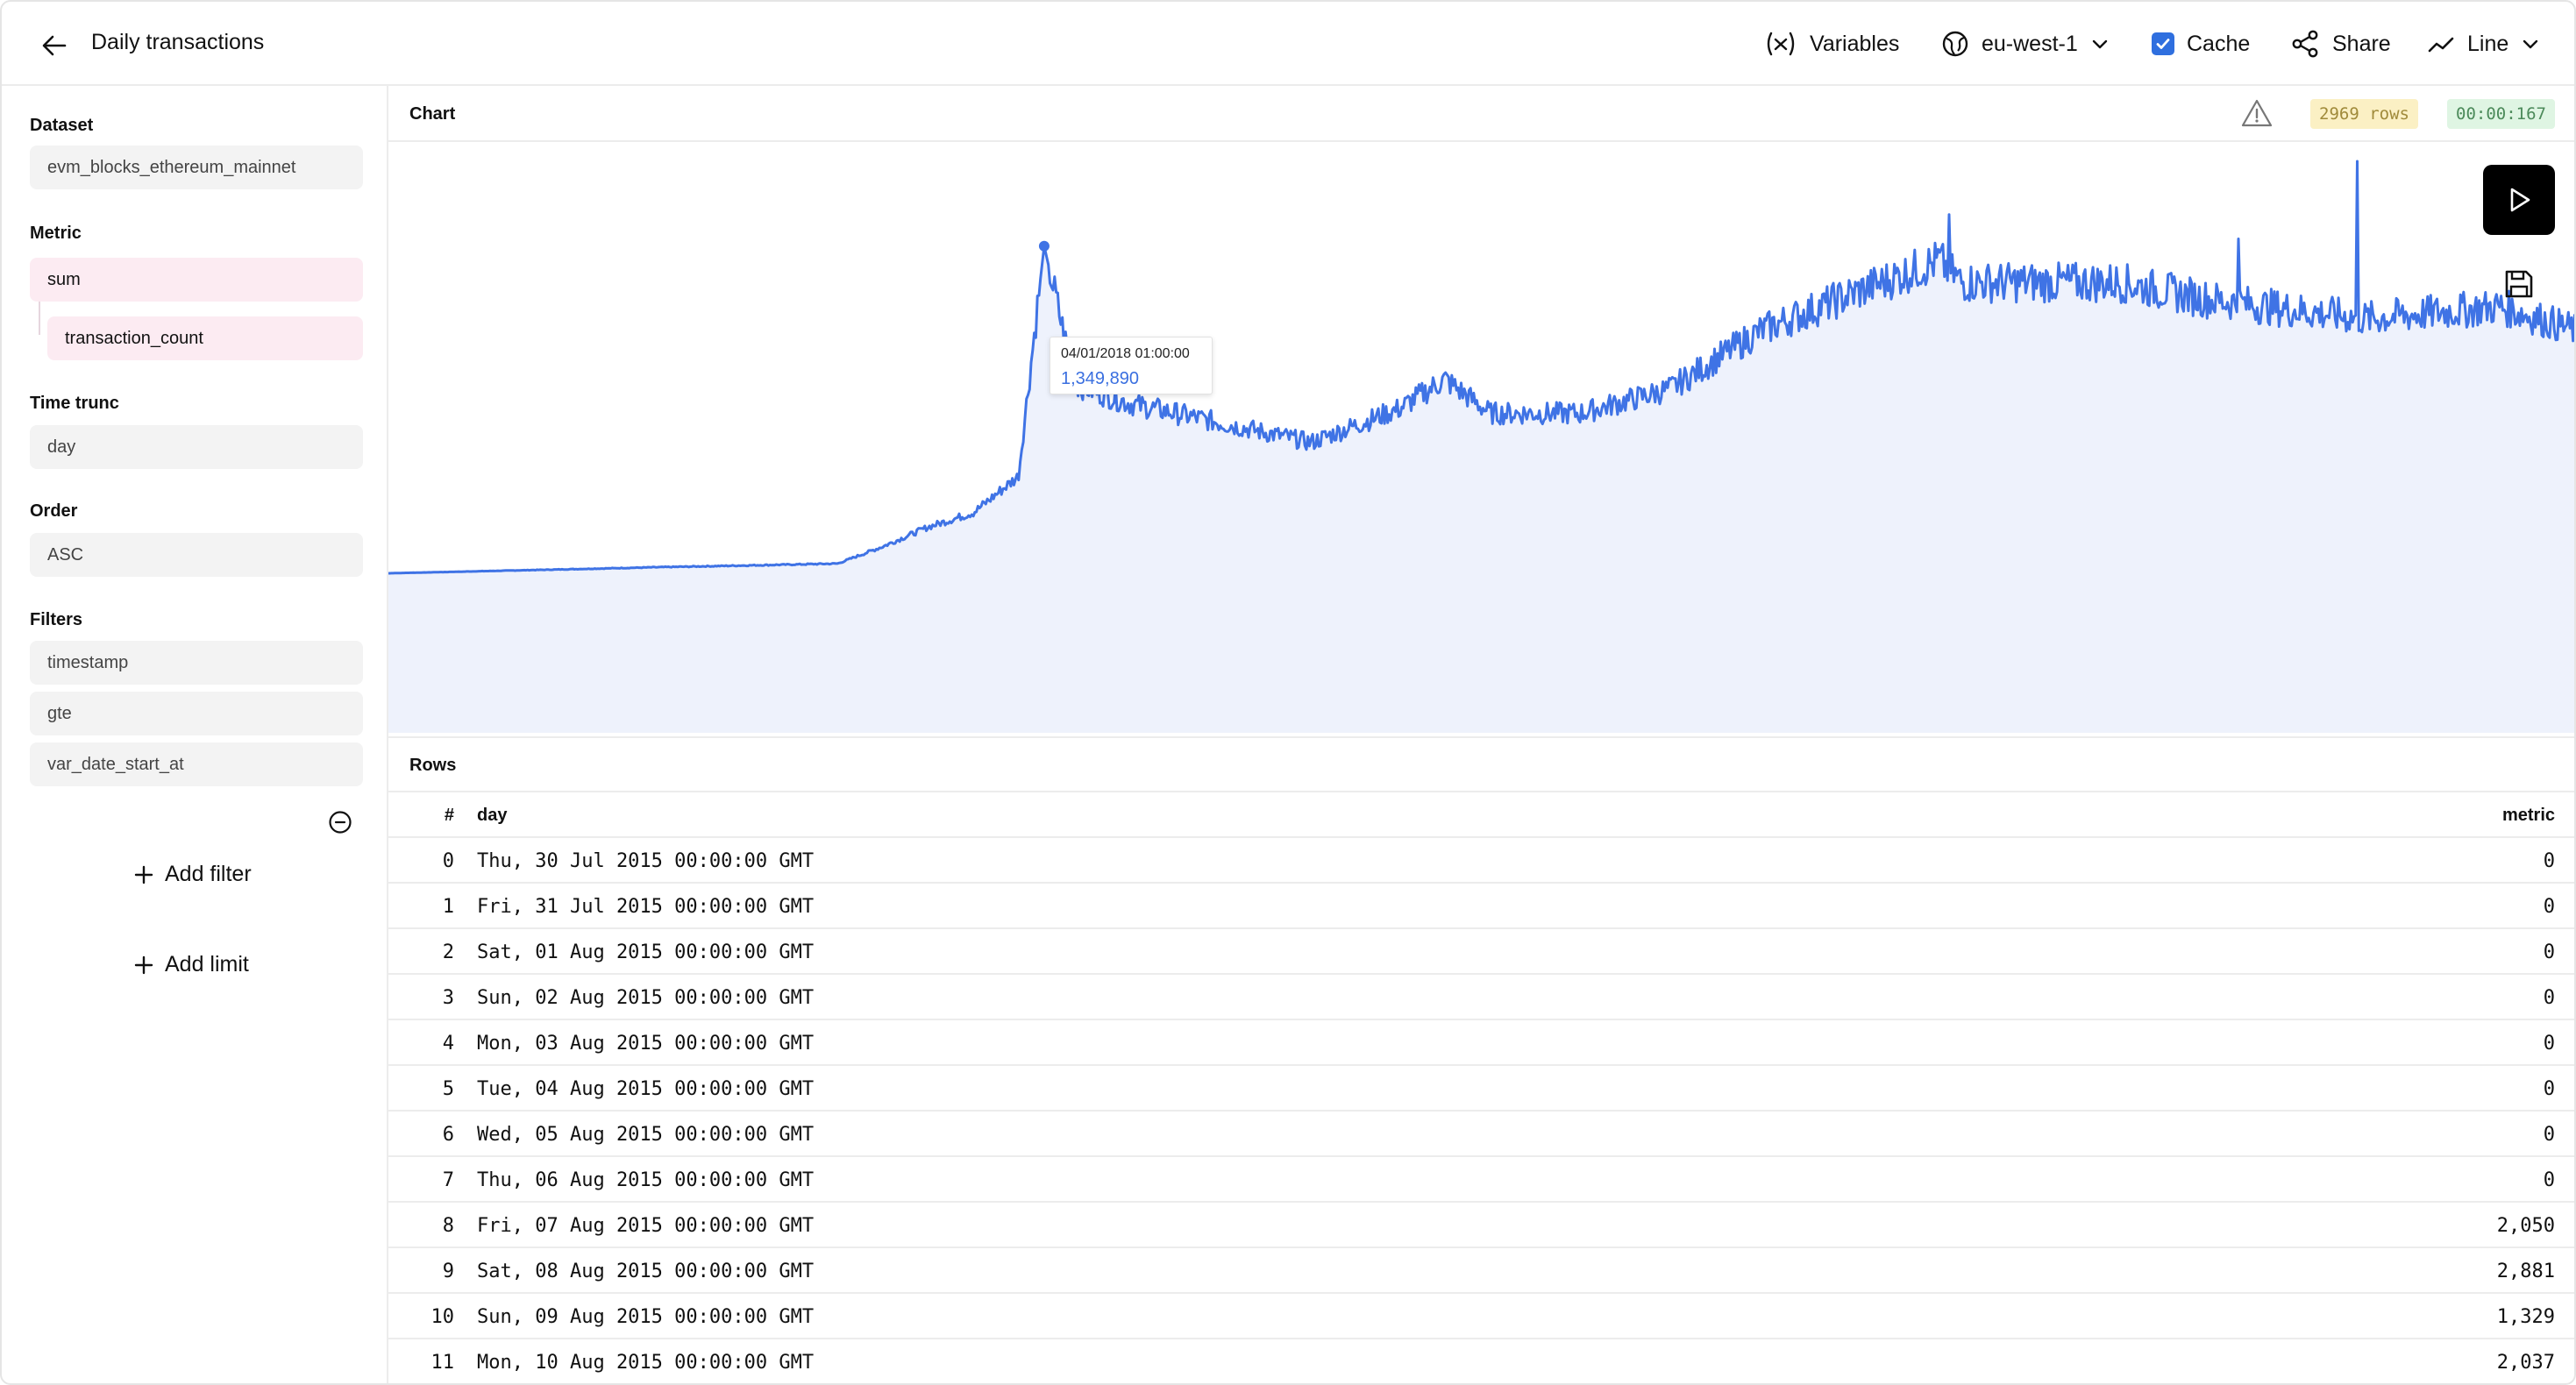  I want to click on variables-label: Variables, so click(1855, 43).